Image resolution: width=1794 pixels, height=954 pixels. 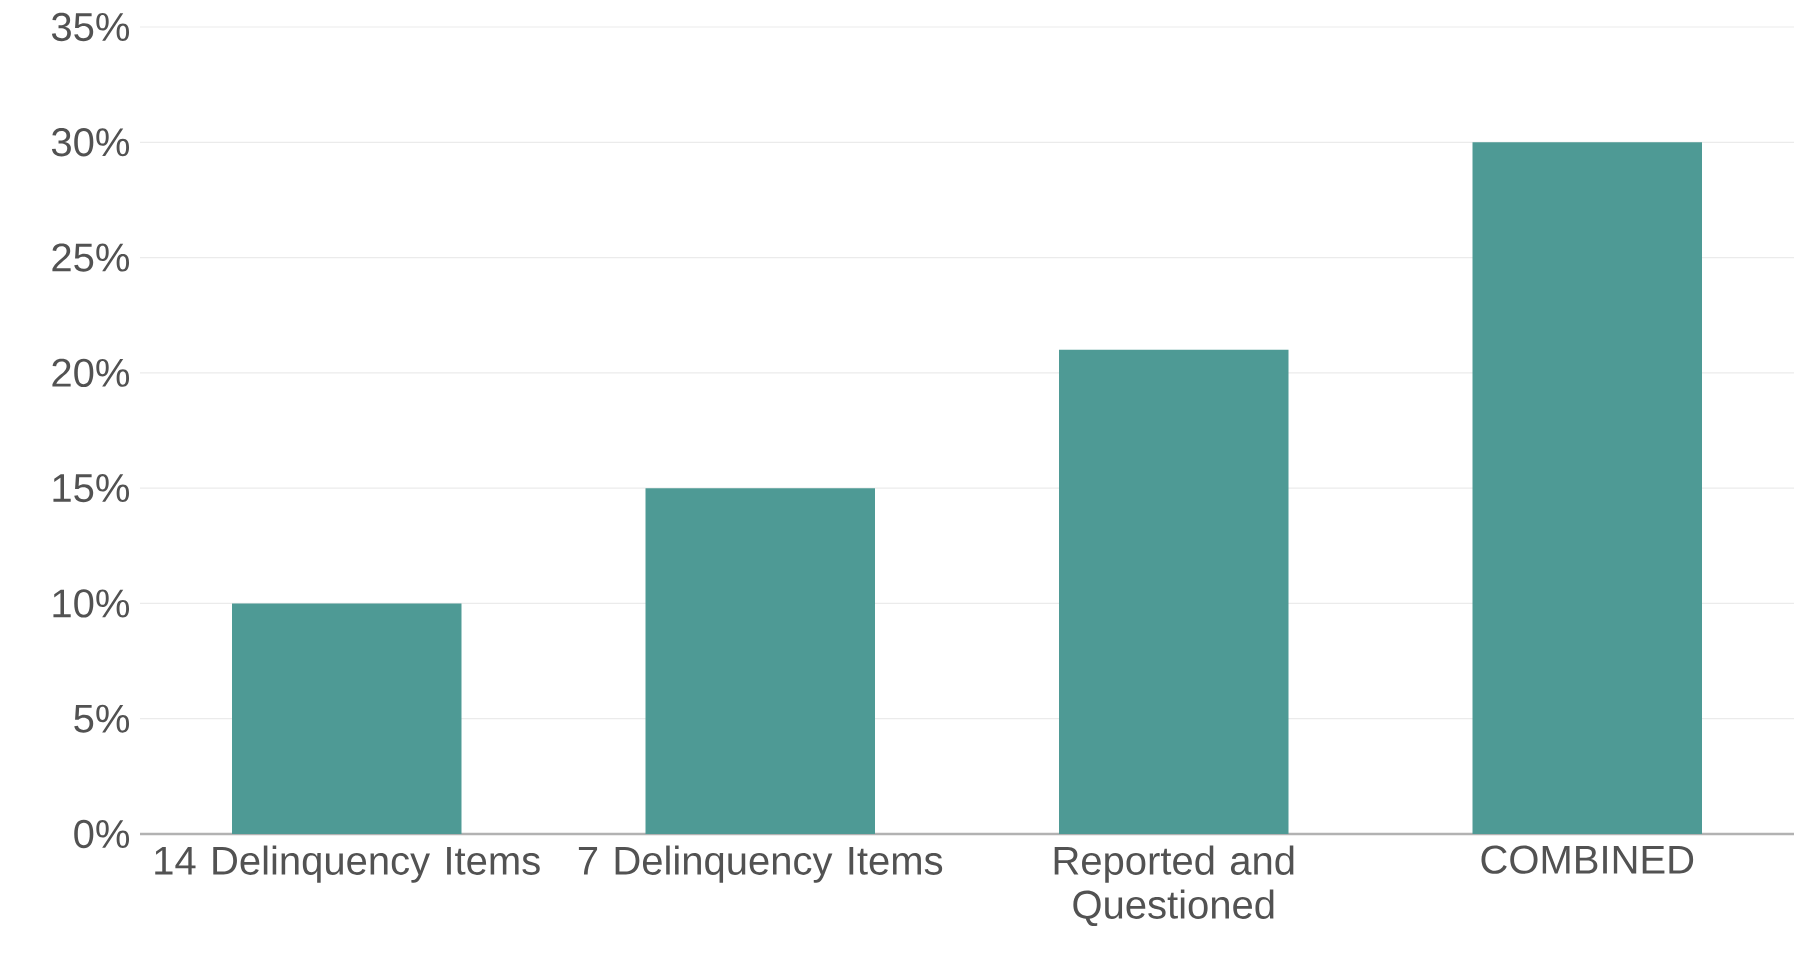 I want to click on y-tick-label: 15%, so click(x=91, y=488).